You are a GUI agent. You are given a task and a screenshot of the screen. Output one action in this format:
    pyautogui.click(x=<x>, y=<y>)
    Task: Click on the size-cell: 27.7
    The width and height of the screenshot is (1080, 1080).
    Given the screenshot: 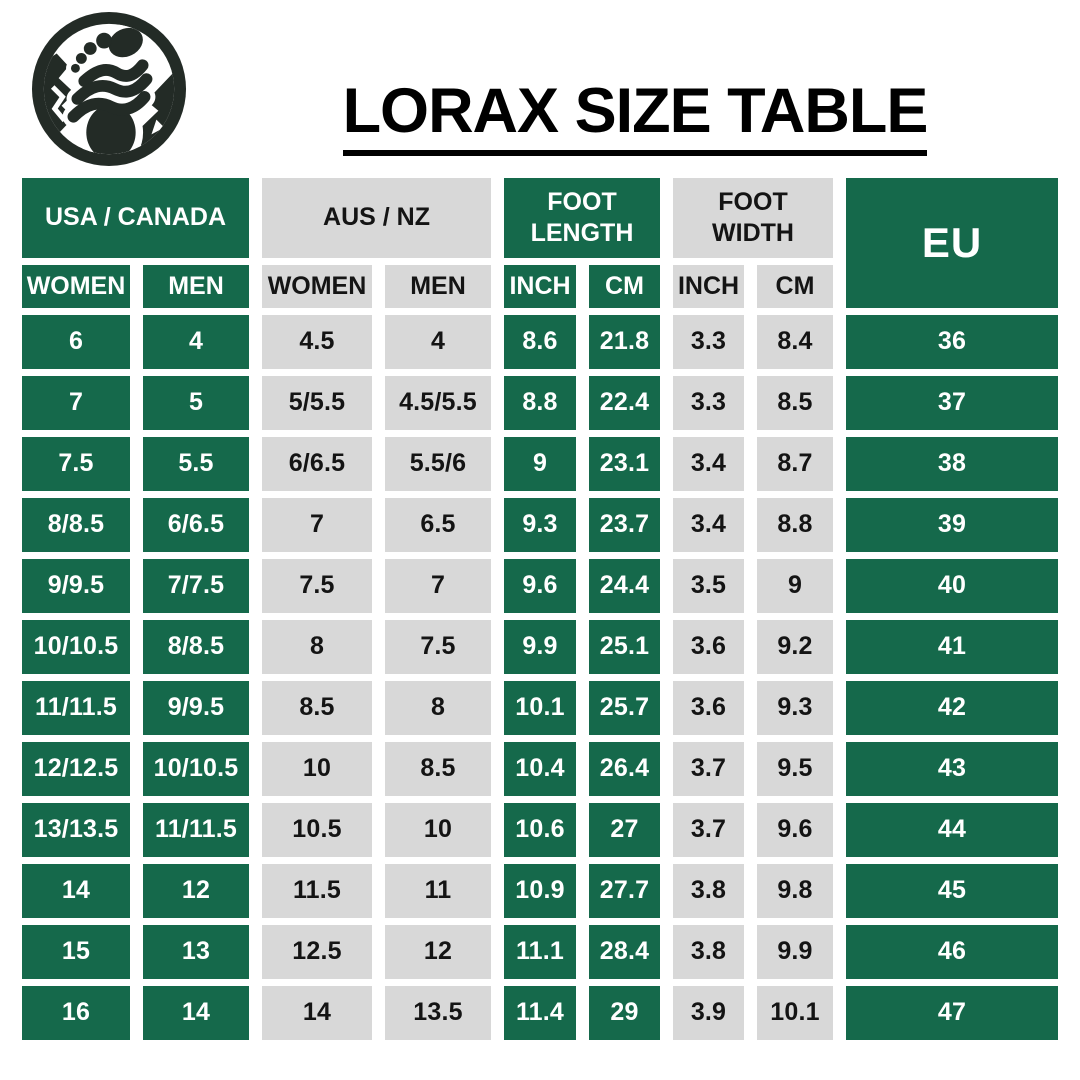 What is the action you would take?
    pyautogui.click(x=624, y=891)
    